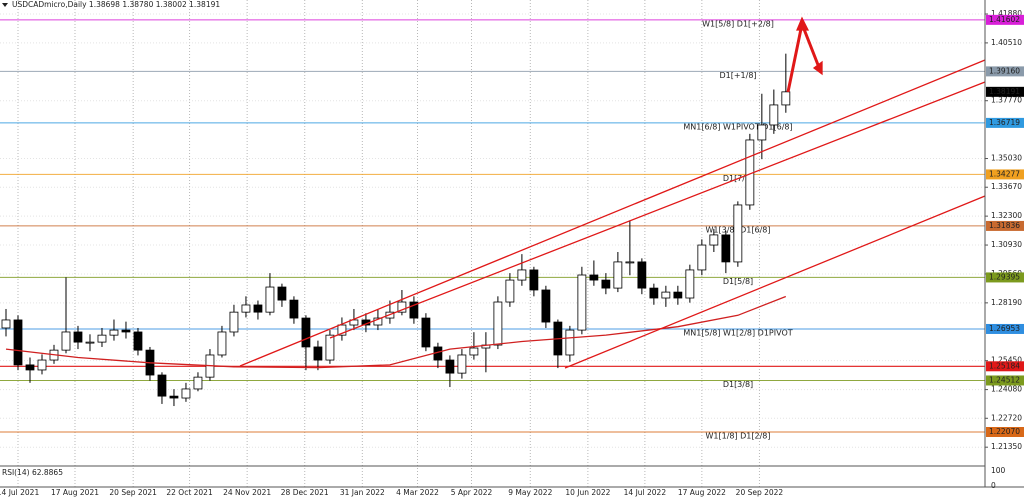 This screenshot has height=501, width=1024. Describe the element at coordinates (645, 492) in the screenshot. I see `x-tick-label: 14 Jul 2022` at that location.